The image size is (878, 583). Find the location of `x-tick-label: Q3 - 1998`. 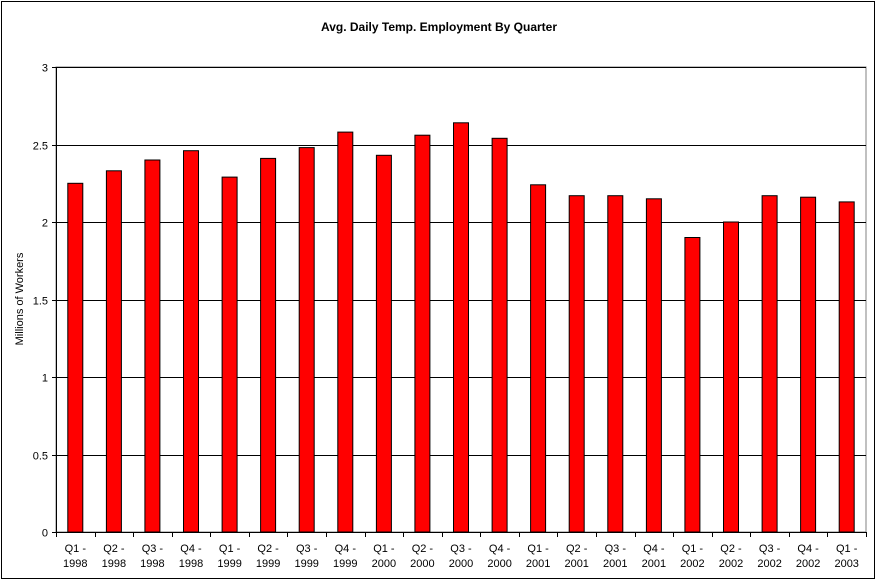

x-tick-label: Q3 - 1998 is located at coordinates (152, 556).